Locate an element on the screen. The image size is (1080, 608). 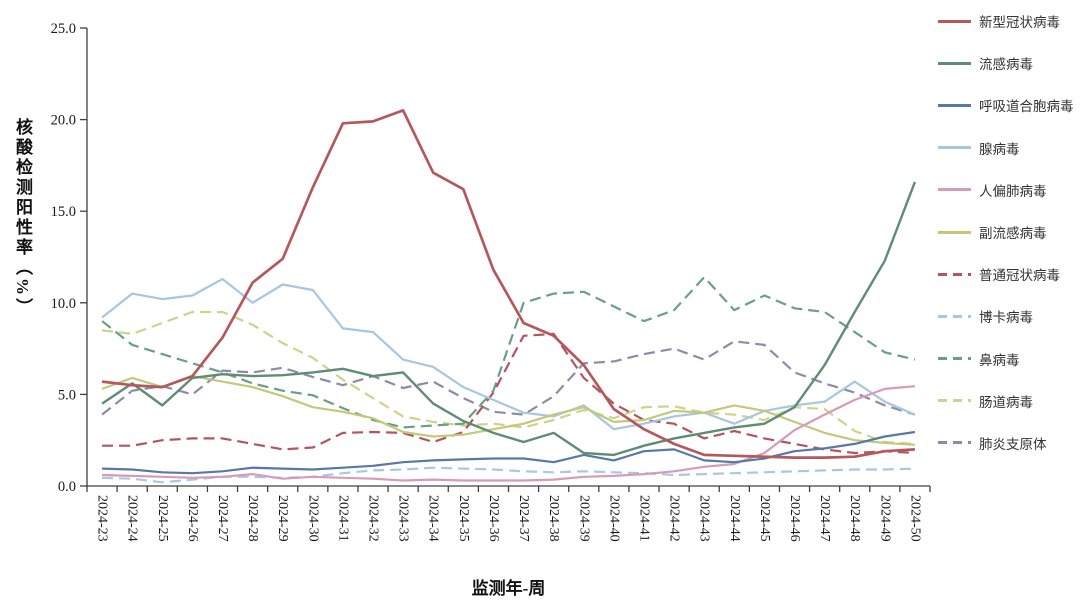
x-tick-label: 2024-48 is located at coordinates (854, 518).